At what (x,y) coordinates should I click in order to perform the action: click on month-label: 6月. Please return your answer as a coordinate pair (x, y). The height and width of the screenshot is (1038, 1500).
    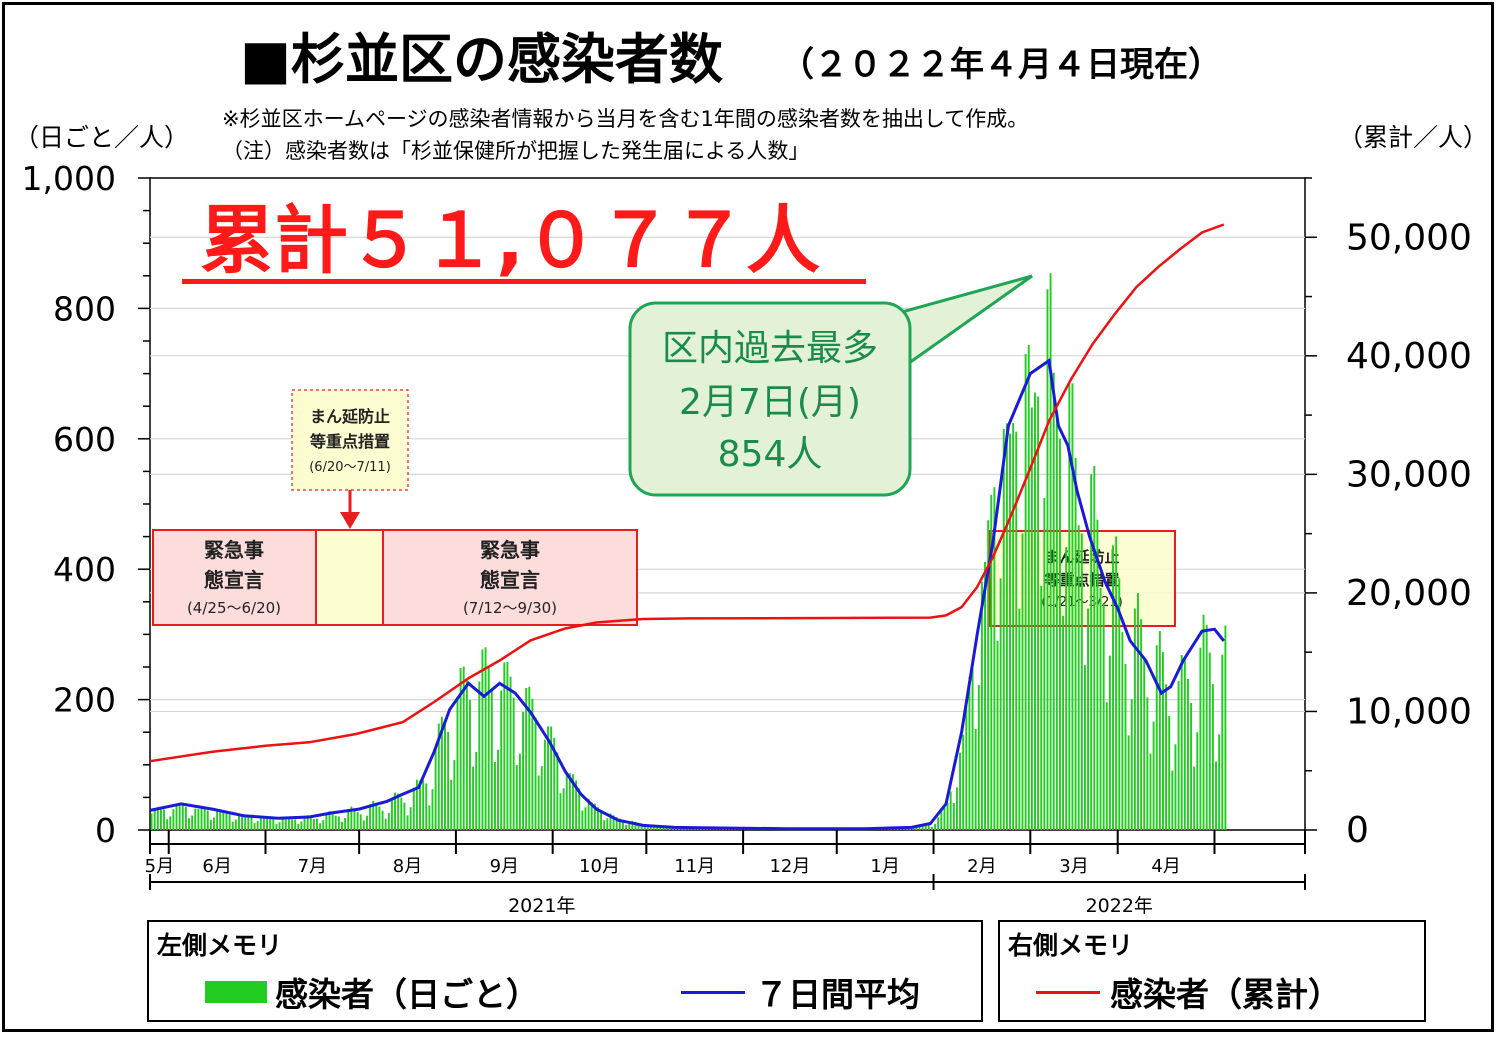
    Looking at the image, I should click on (216, 866).